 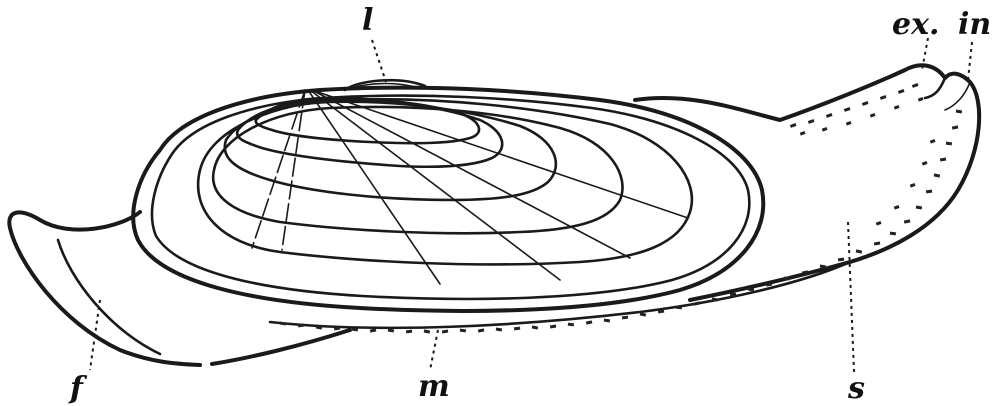 What do you see at coordinates (974, 24) in the screenshot?
I see `label-in: in` at bounding box center [974, 24].